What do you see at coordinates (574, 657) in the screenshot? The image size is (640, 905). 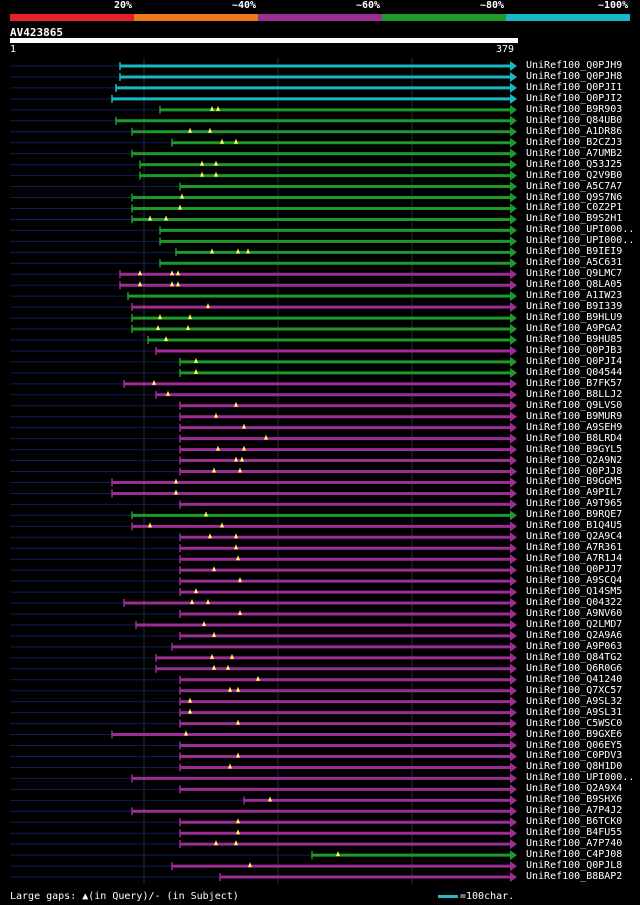 I see `hit-label: UniRef100_Q84TG2` at bounding box center [574, 657].